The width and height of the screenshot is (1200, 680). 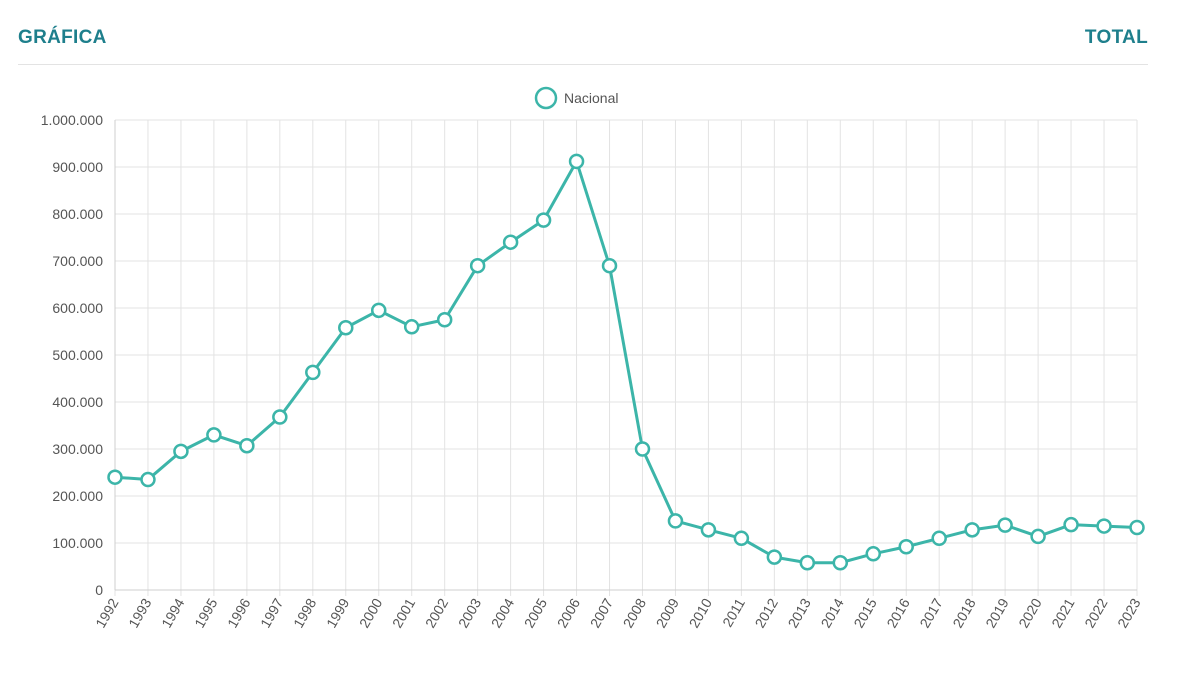 I want to click on x-tick-label: 1993, so click(x=140, y=612).